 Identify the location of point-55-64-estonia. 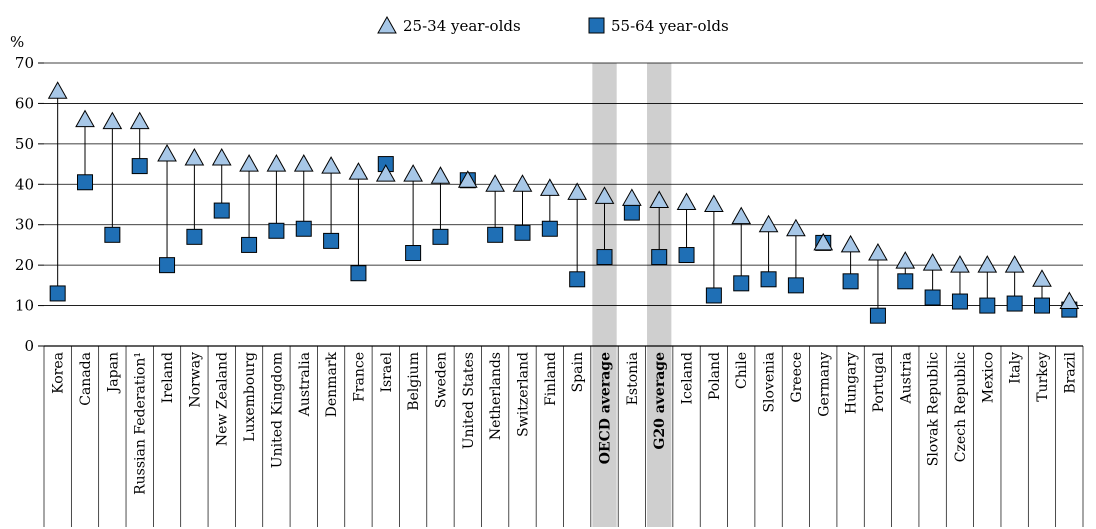
(631, 212).